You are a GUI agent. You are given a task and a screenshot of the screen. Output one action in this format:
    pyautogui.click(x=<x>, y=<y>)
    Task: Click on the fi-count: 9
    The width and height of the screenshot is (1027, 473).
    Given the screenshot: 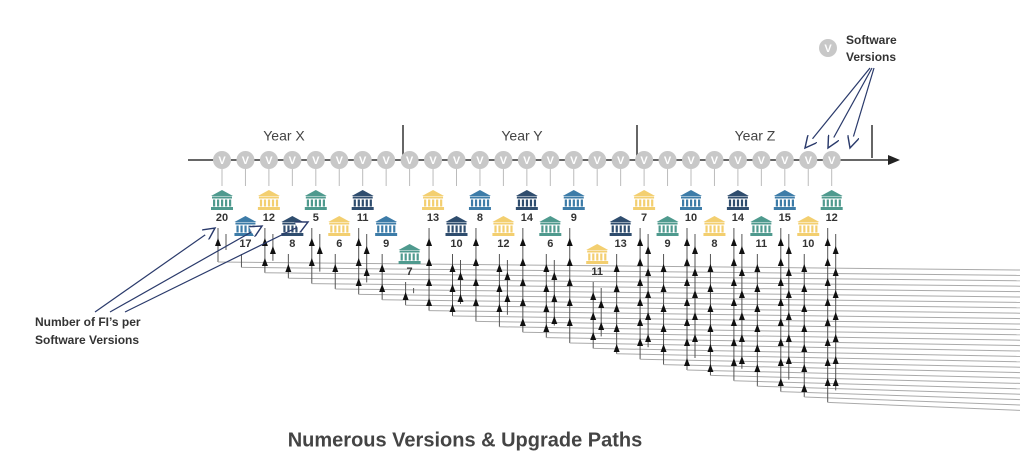 What is the action you would take?
    pyautogui.click(x=667, y=244)
    